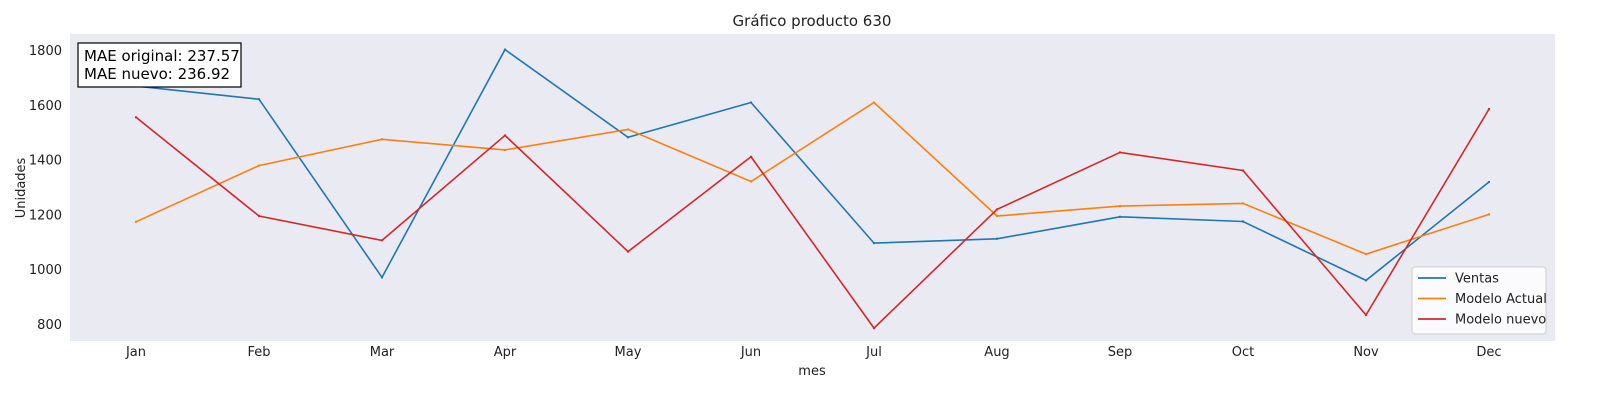 This screenshot has height=400, width=1600. What do you see at coordinates (750, 352) in the screenshot?
I see `x-tick-label: Jun` at bounding box center [750, 352].